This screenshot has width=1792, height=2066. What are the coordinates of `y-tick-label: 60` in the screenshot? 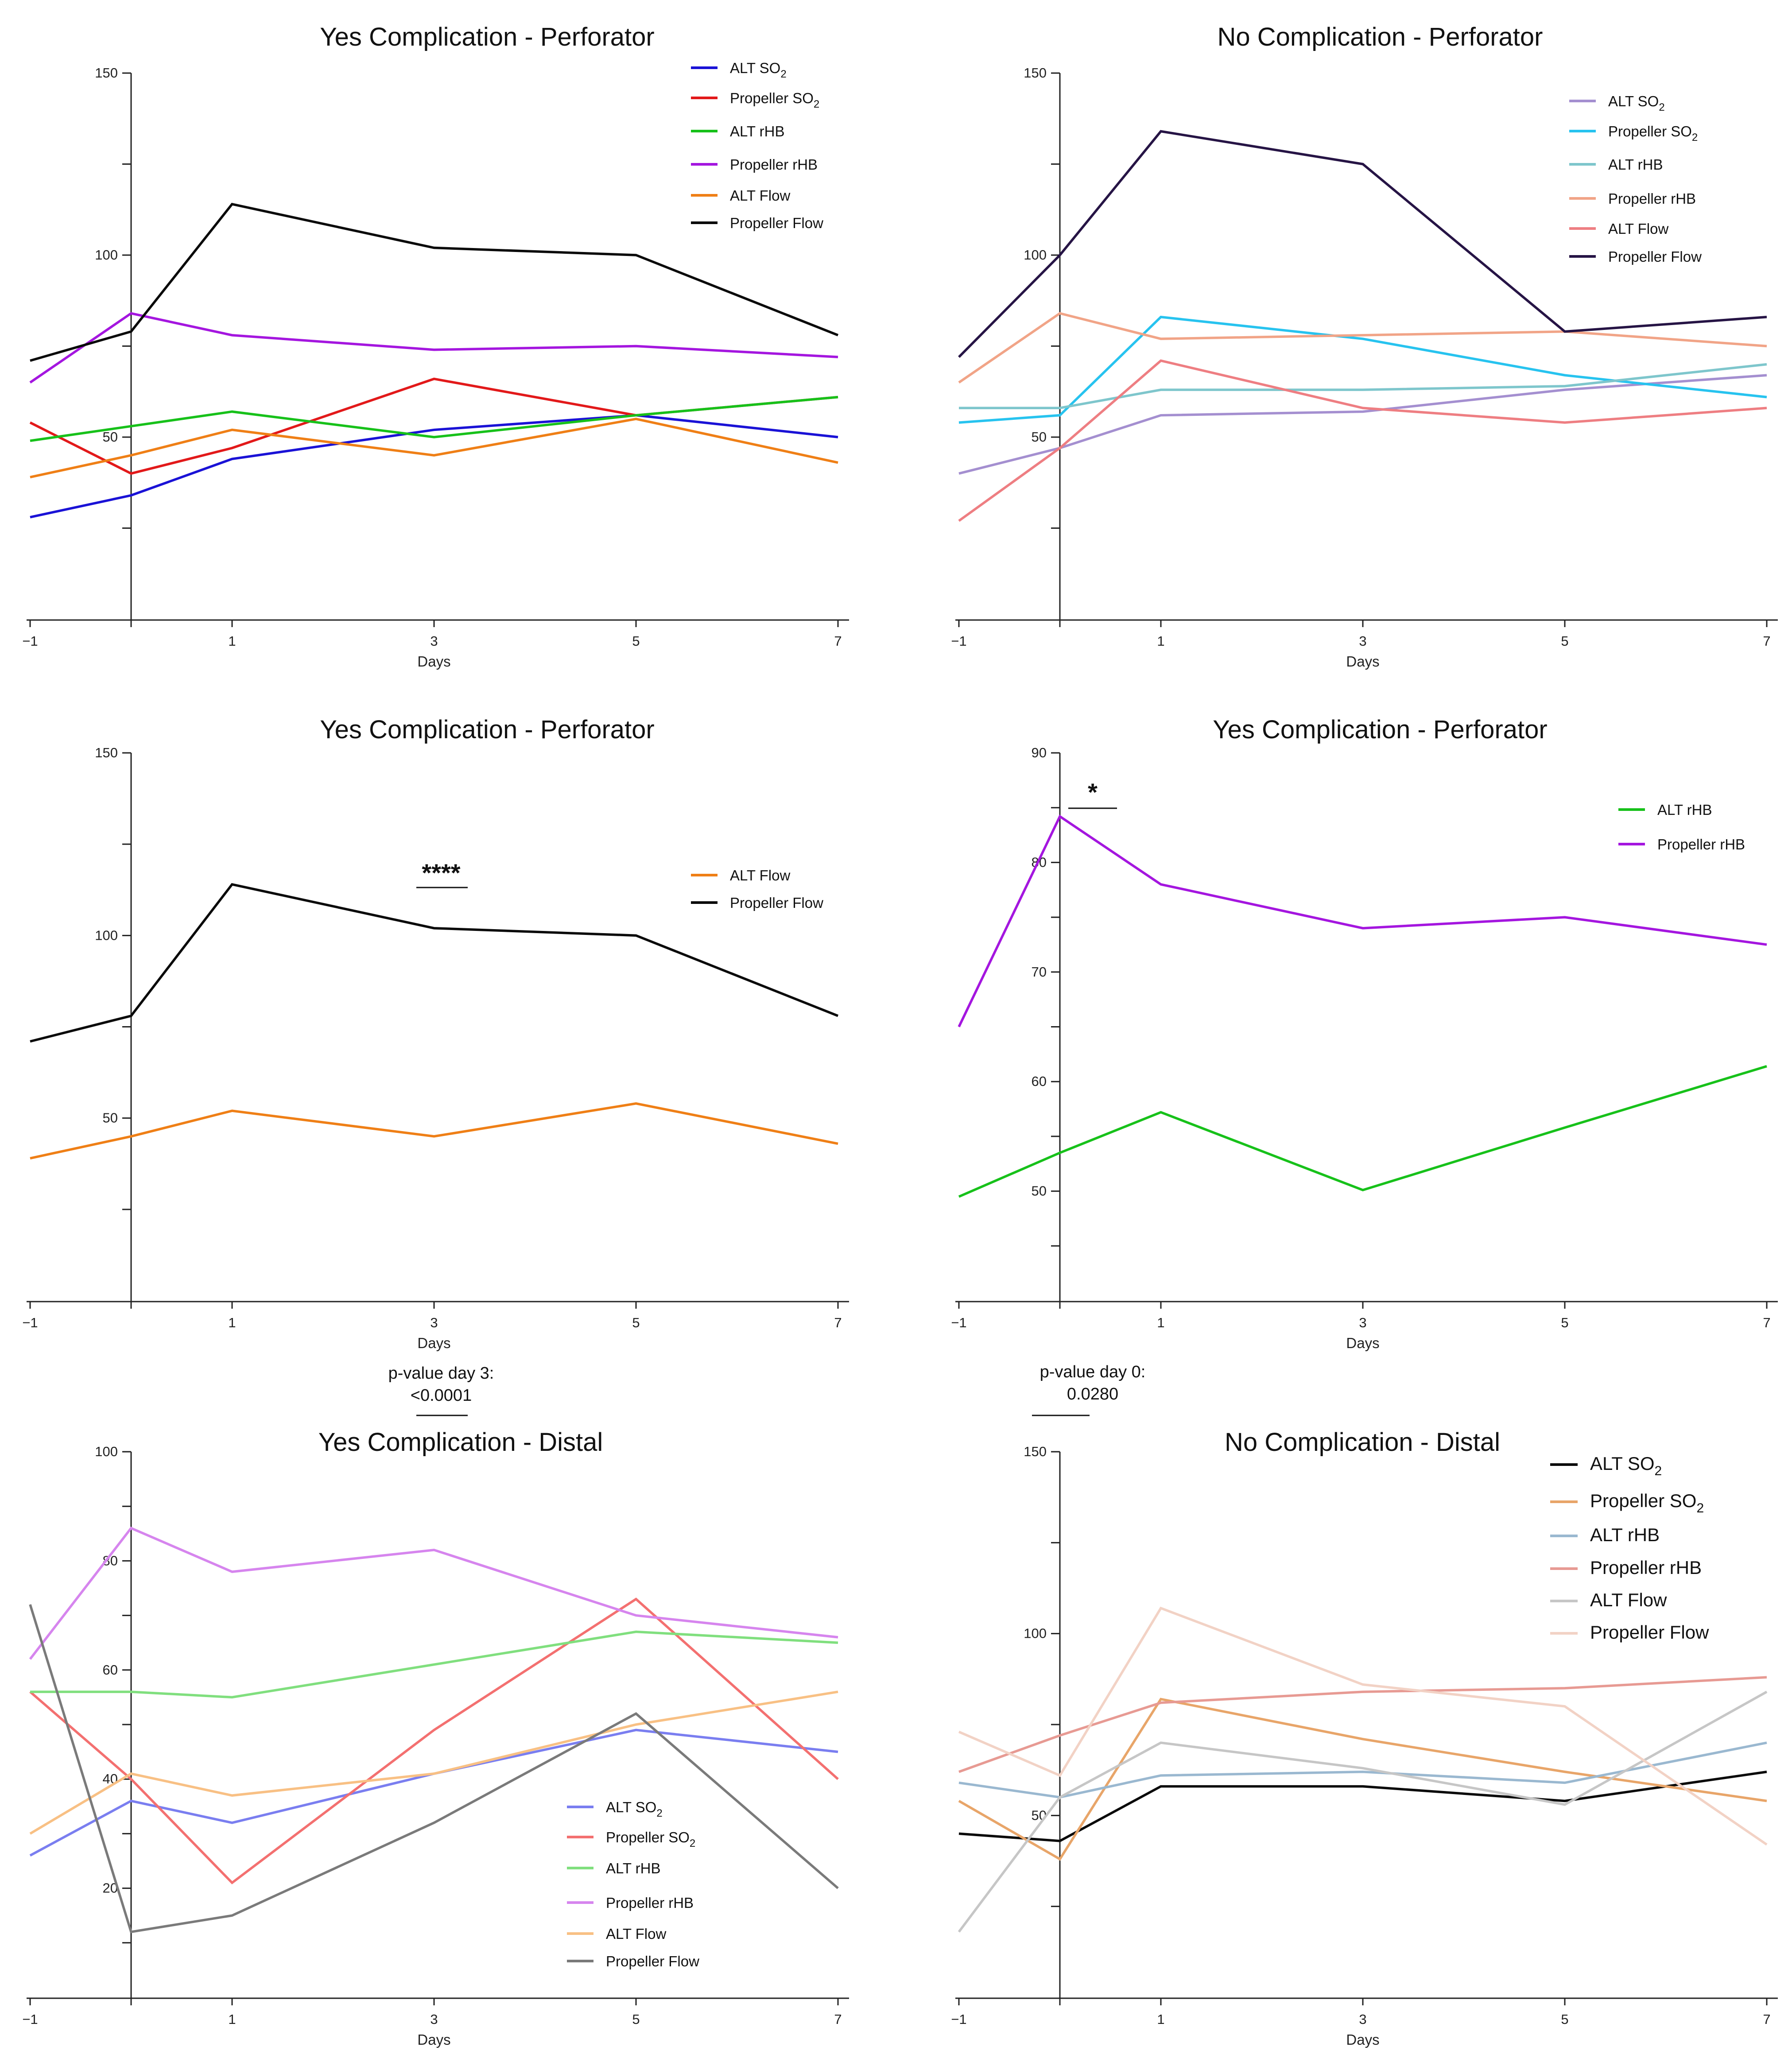 It's located at (110, 1670).